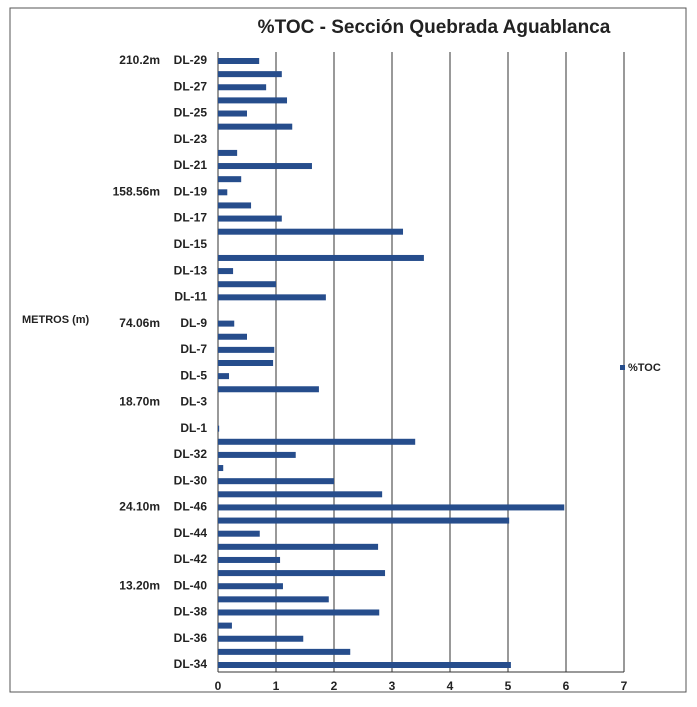 The image size is (697, 707). Describe the element at coordinates (191, 454) in the screenshot. I see `y-tick-label: DL-32` at that location.